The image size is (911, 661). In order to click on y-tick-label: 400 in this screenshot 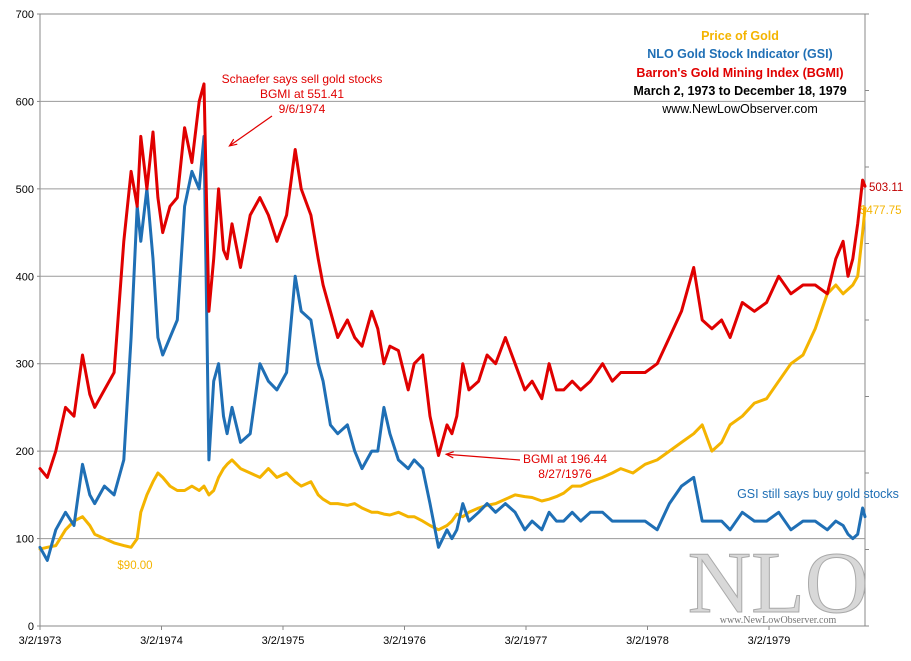, I will do `click(25, 277)`.